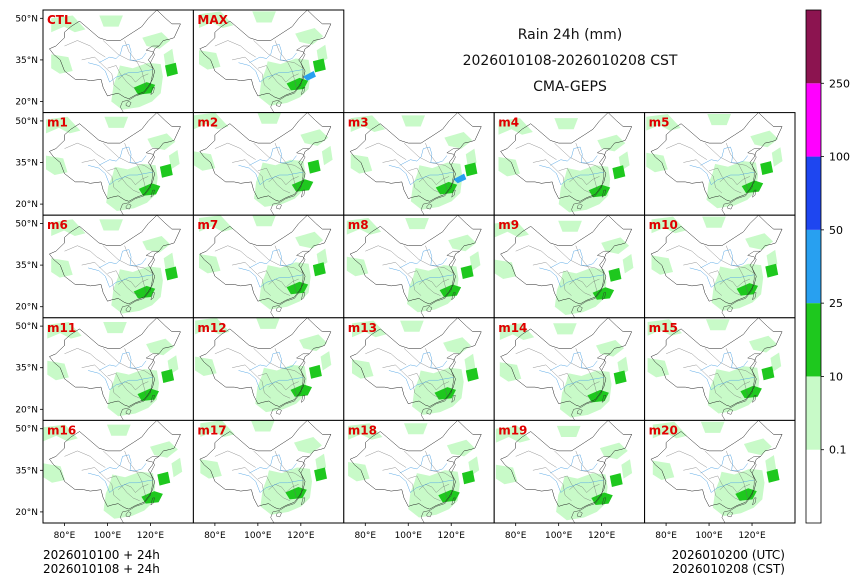  I want to click on panel-label: m11, so click(61, 328).